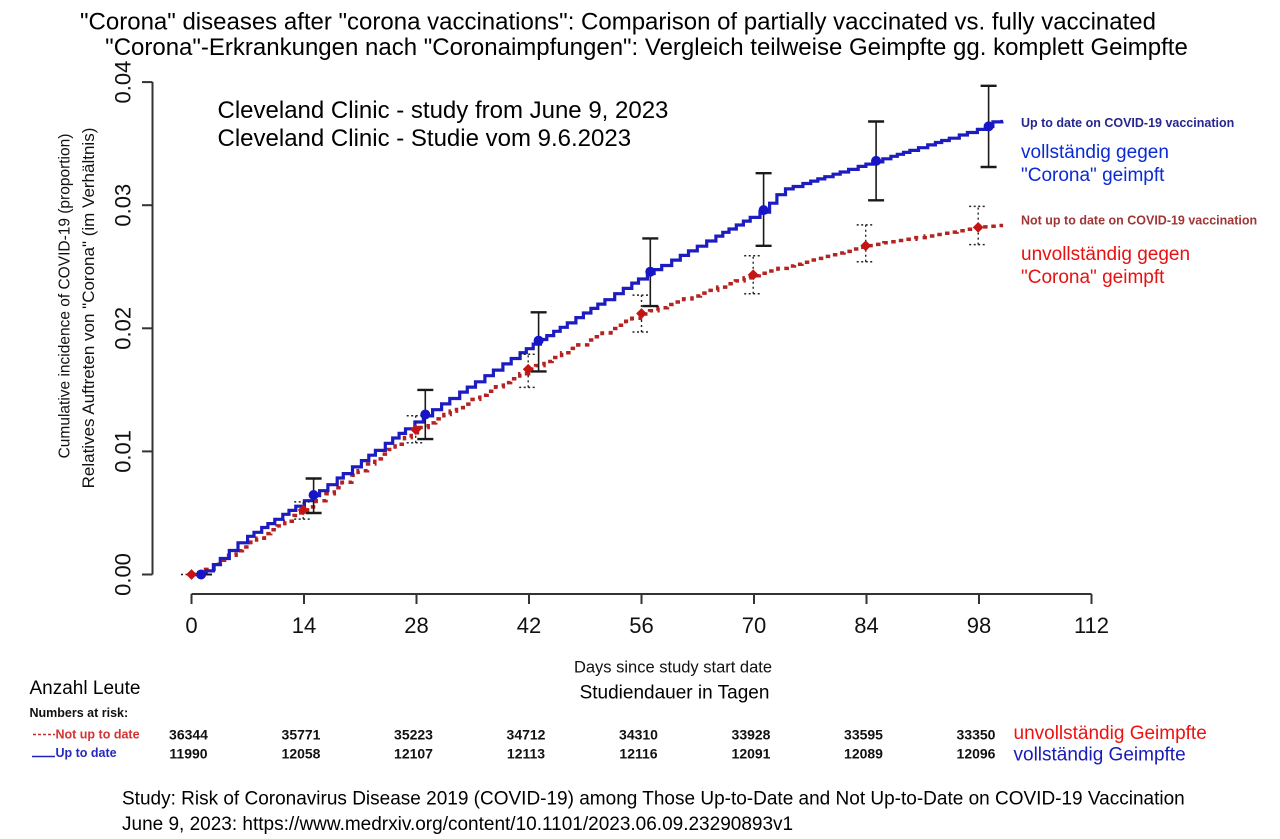 The height and width of the screenshot is (839, 1280). I want to click on svg-text: 98, so click(979, 625).